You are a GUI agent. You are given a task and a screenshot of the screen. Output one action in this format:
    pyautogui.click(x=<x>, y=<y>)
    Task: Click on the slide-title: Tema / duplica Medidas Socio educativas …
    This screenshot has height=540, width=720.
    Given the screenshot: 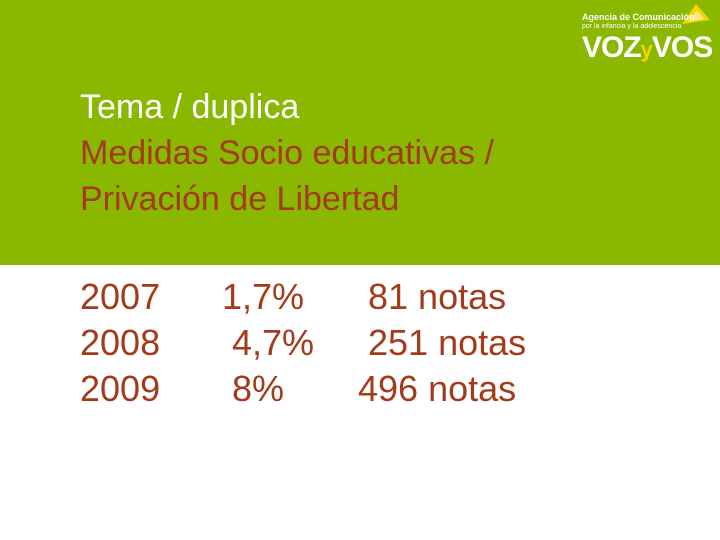 What is the action you would take?
    pyautogui.click(x=287, y=153)
    